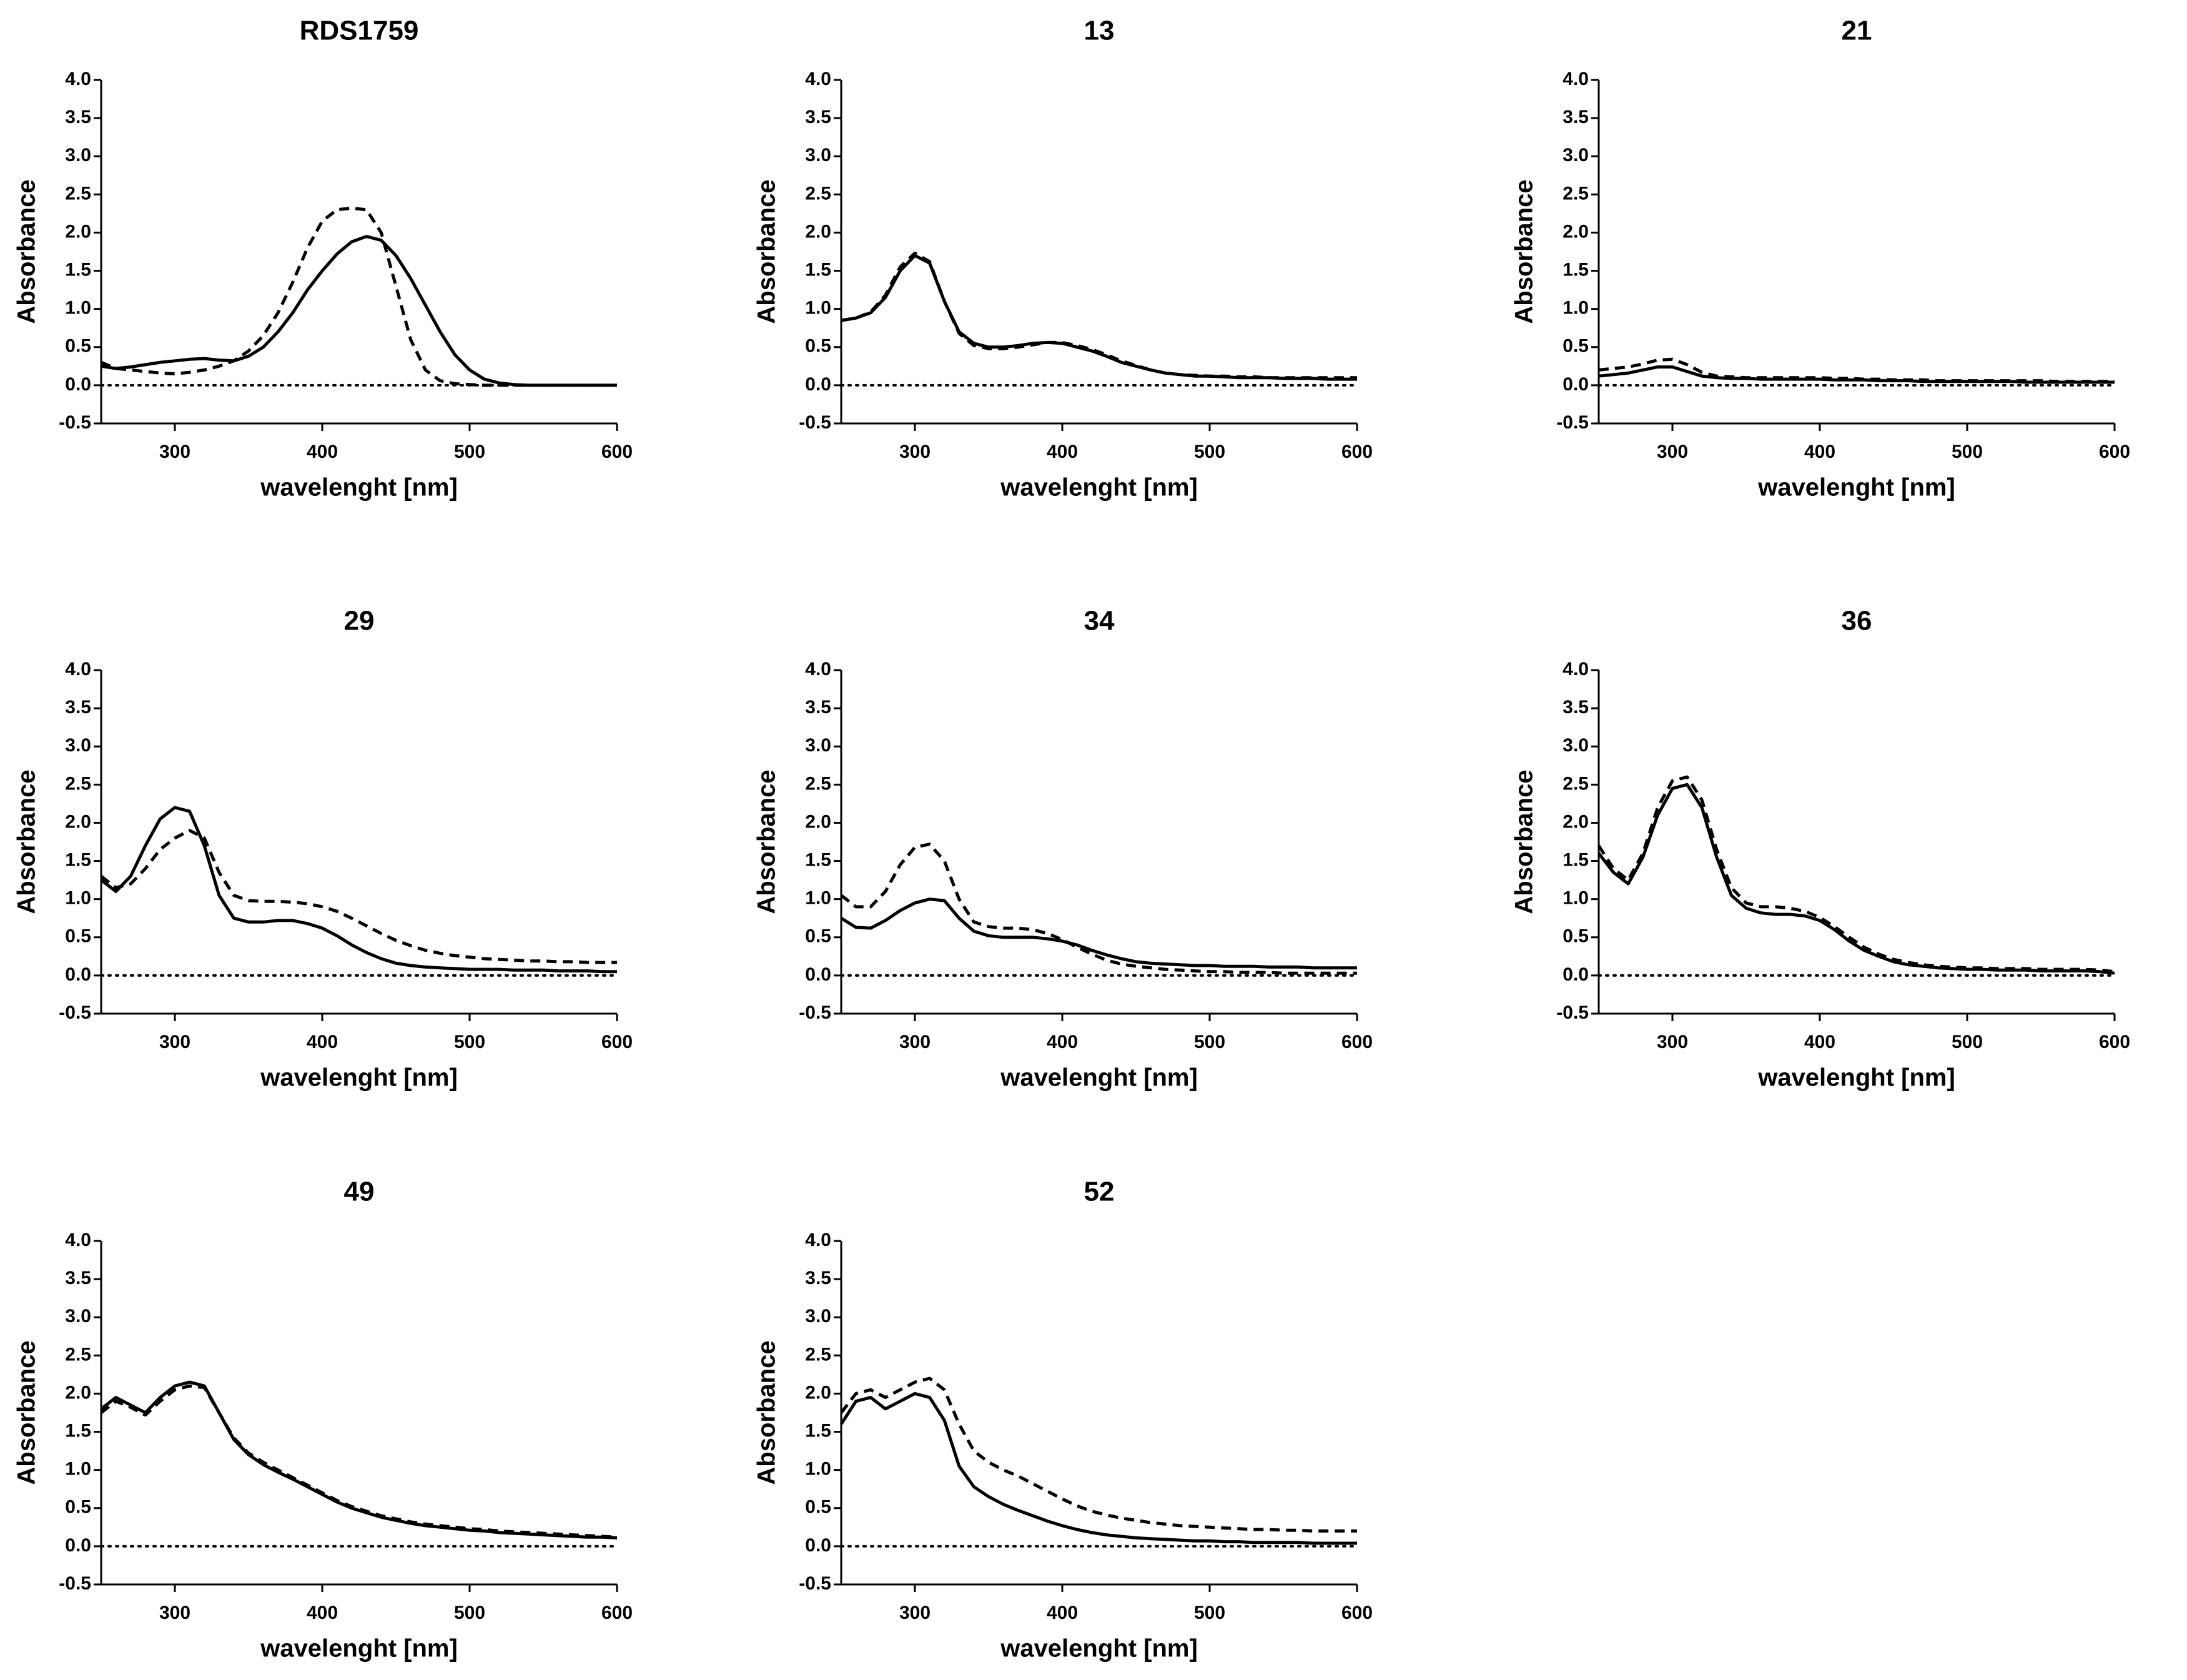 The width and height of the screenshot is (2187, 1680). I want to click on chart-title: RDS1759, so click(360, 31).